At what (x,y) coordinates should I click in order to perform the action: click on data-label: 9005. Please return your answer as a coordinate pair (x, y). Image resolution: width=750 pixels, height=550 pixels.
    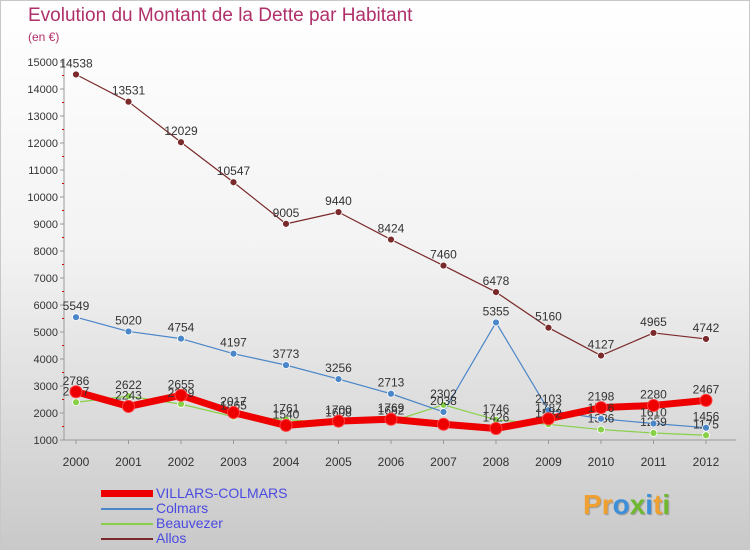
    Looking at the image, I should click on (286, 213).